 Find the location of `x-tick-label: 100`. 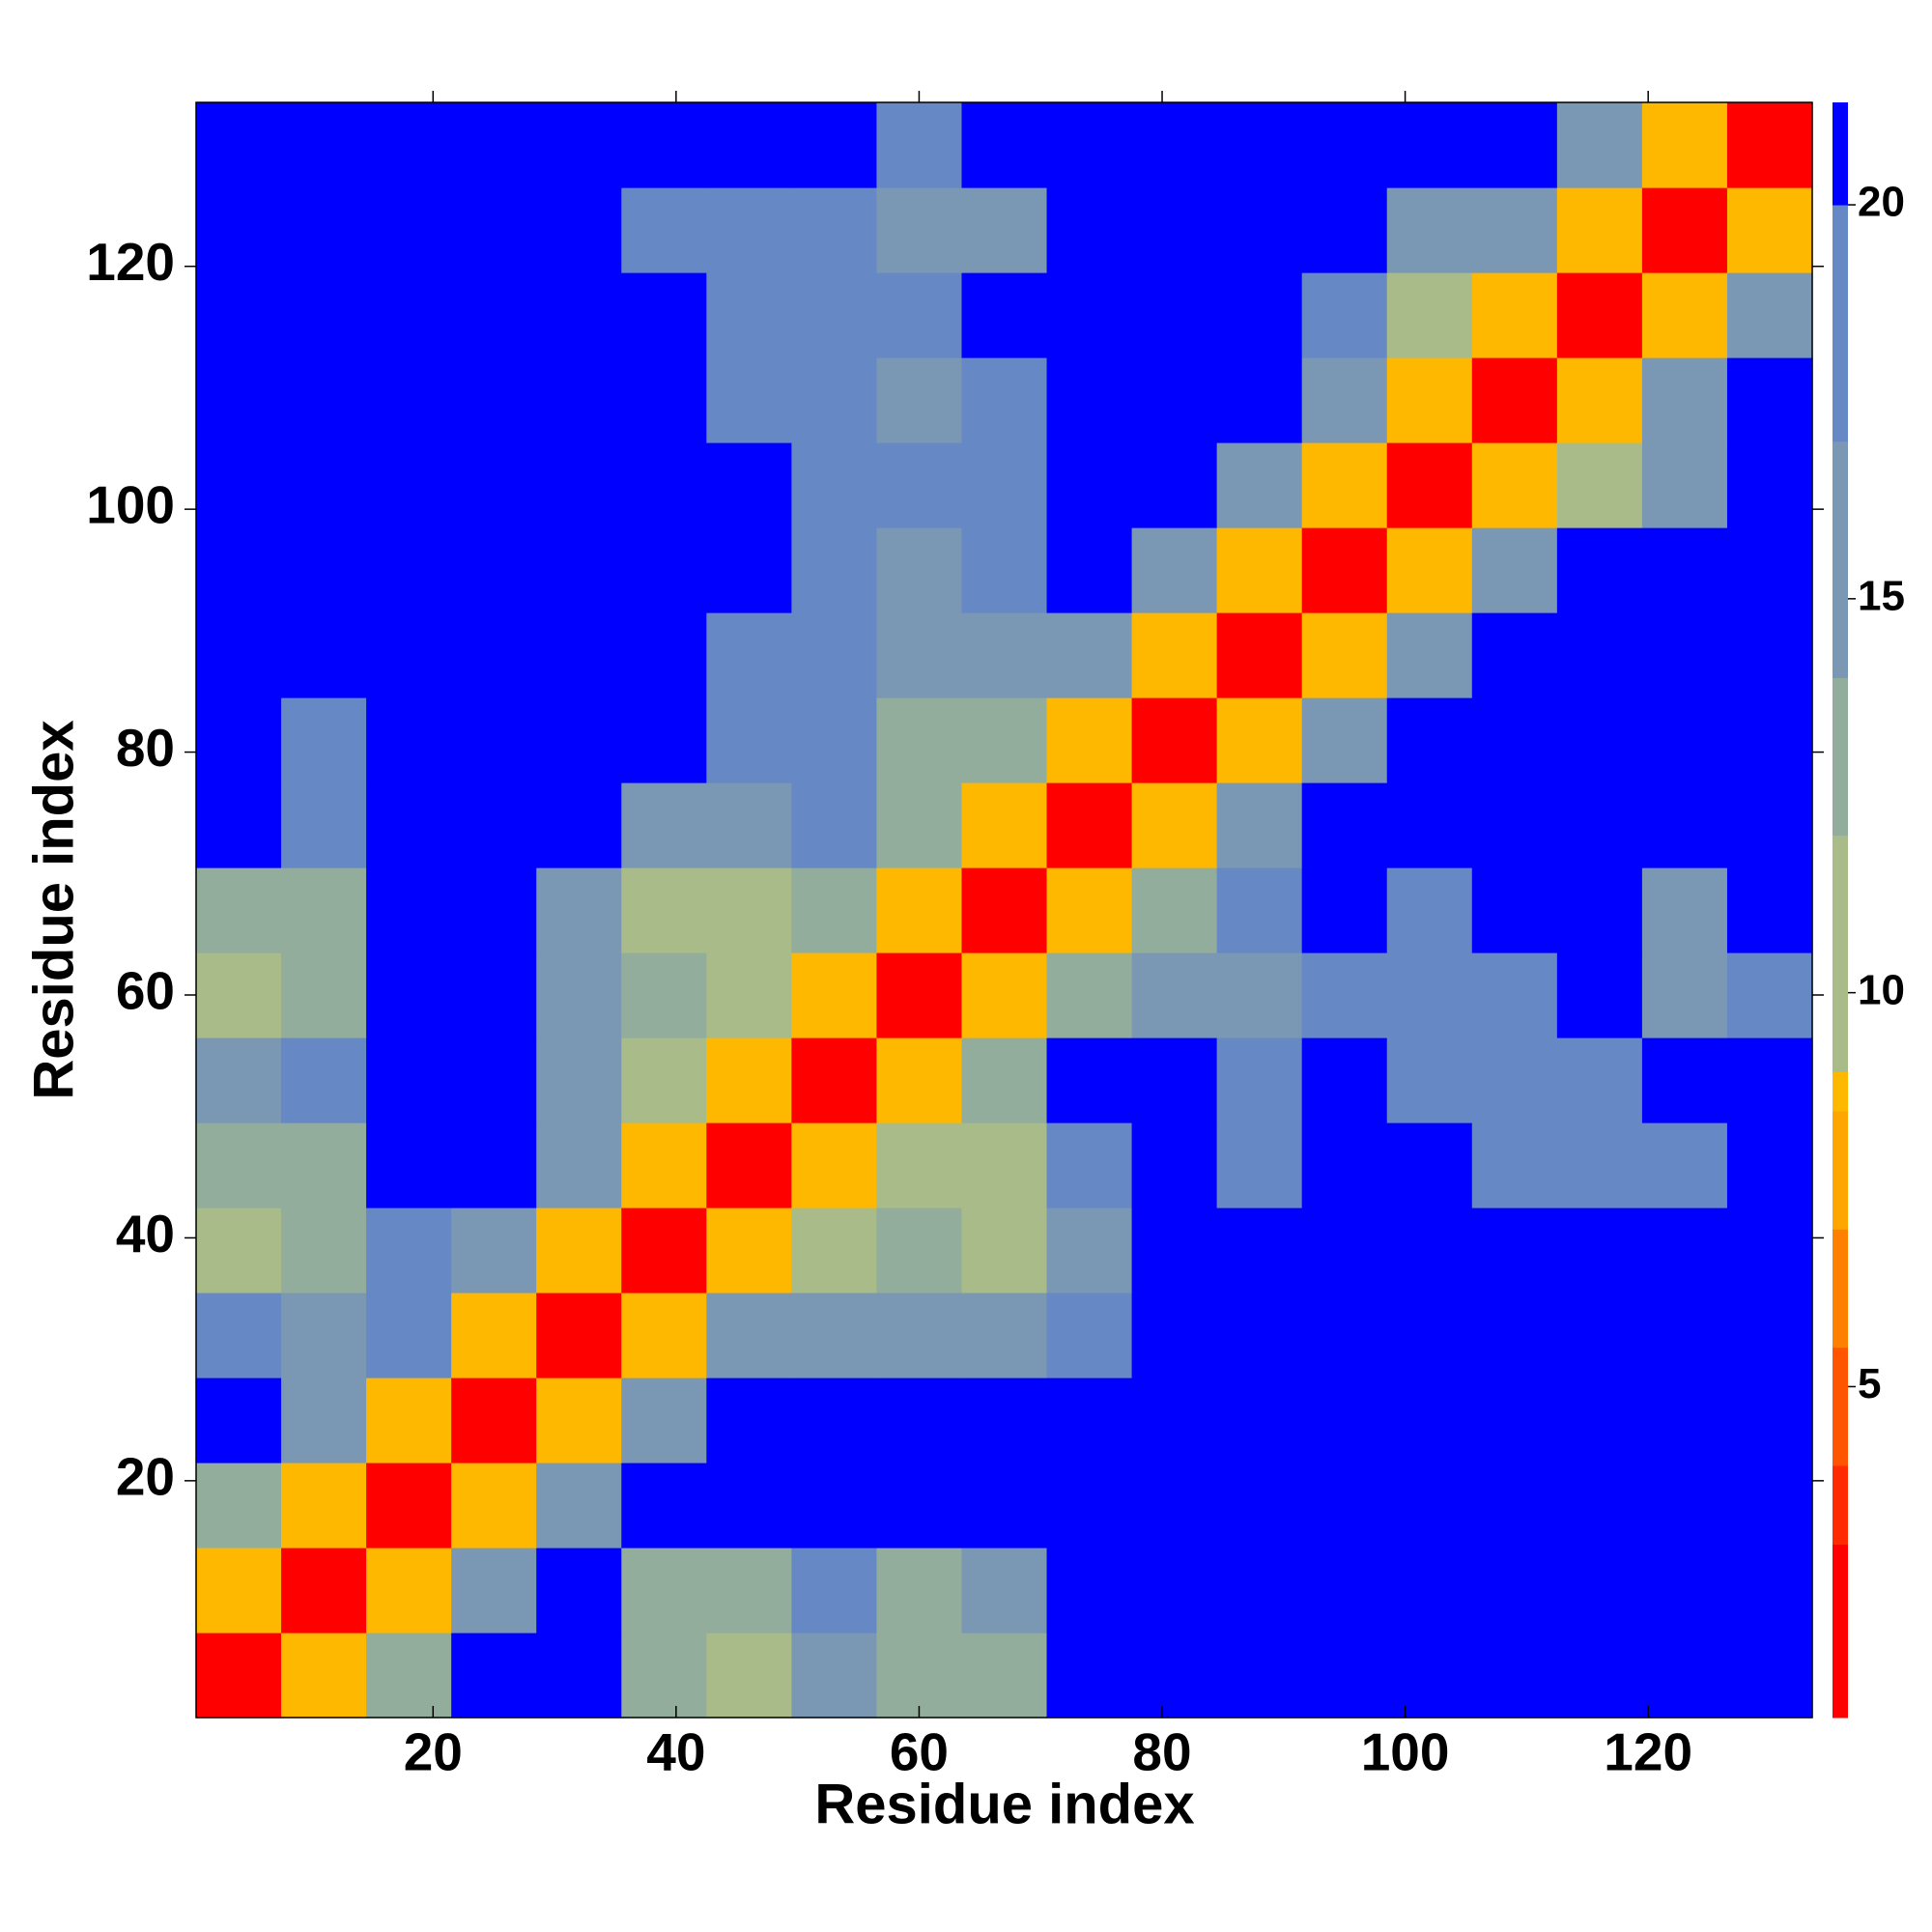

x-tick-label: 100 is located at coordinates (1405, 1752).